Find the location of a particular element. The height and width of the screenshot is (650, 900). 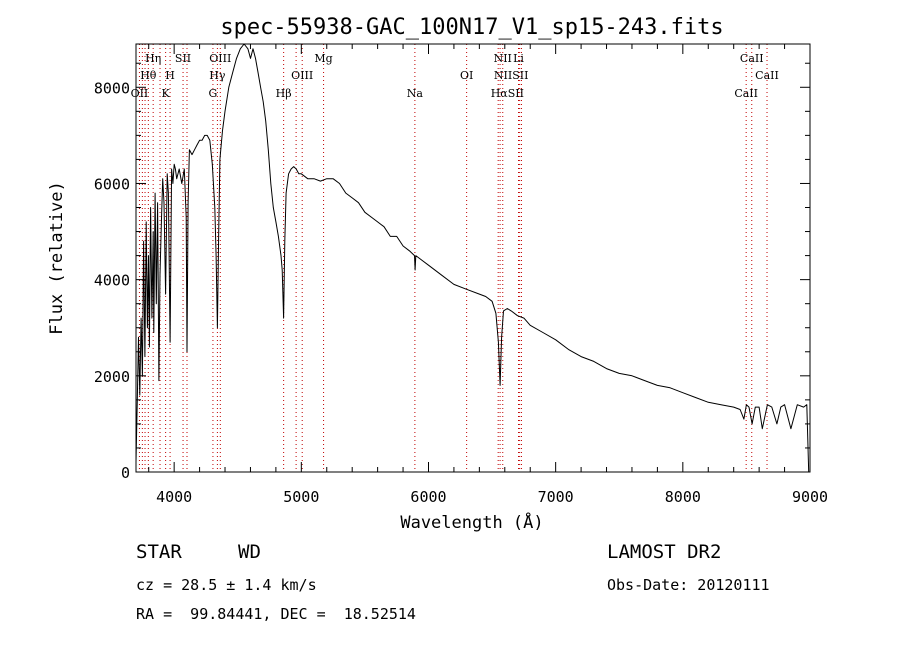

line-marker-label: G is located at coordinates (213, 93).